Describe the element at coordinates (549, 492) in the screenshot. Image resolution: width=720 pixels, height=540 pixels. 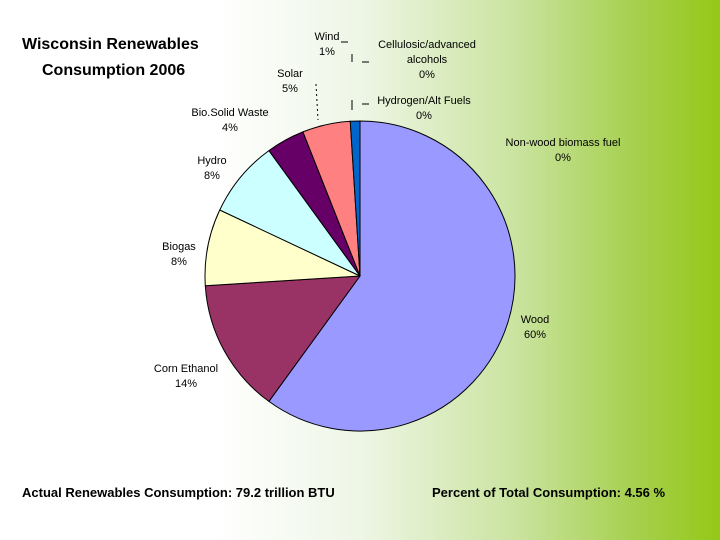
I see `footer-percent-total: Percent of Total Consumption: 4.56 %` at that location.